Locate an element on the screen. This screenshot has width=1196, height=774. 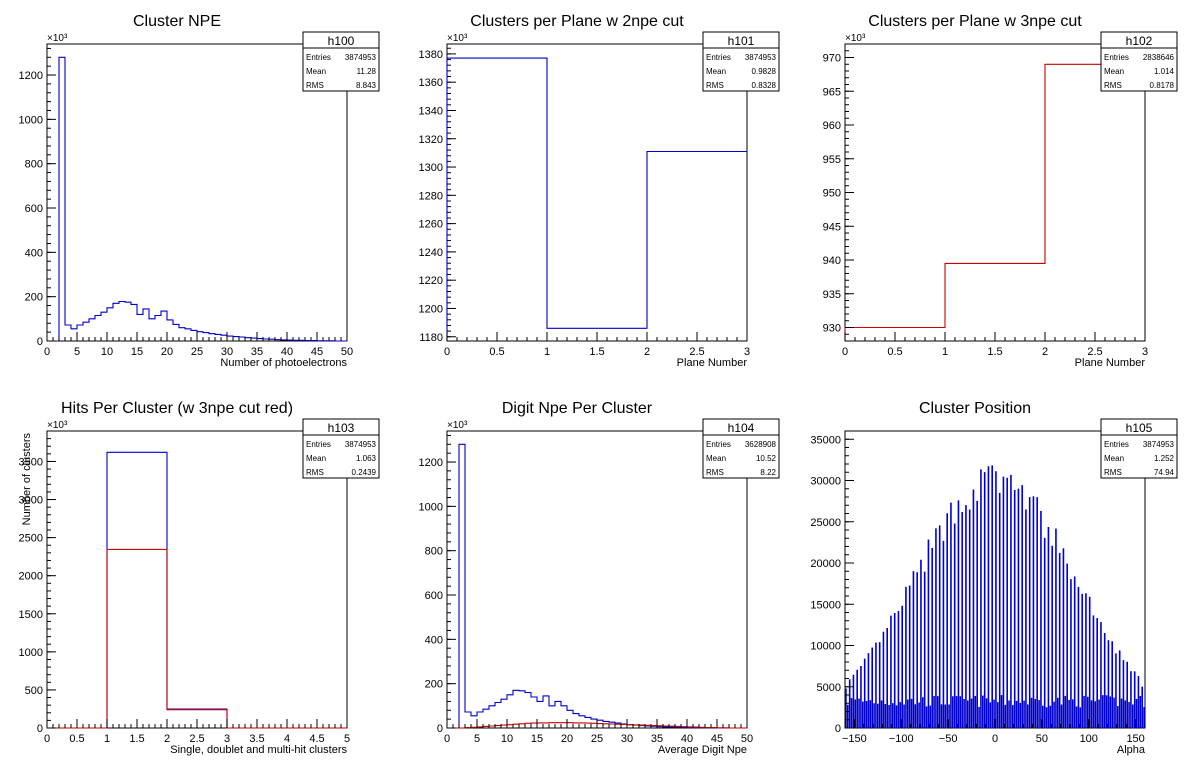
chart-title: Hits Per Cluster (w 3npe cut red) is located at coordinates (177, 408).